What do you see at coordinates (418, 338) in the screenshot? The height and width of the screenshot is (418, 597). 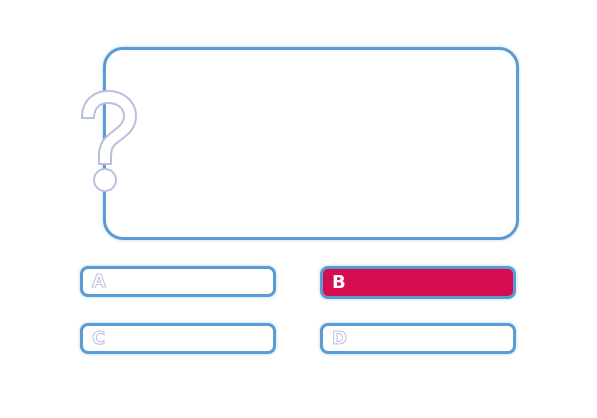 I see `answer-option-d: D` at bounding box center [418, 338].